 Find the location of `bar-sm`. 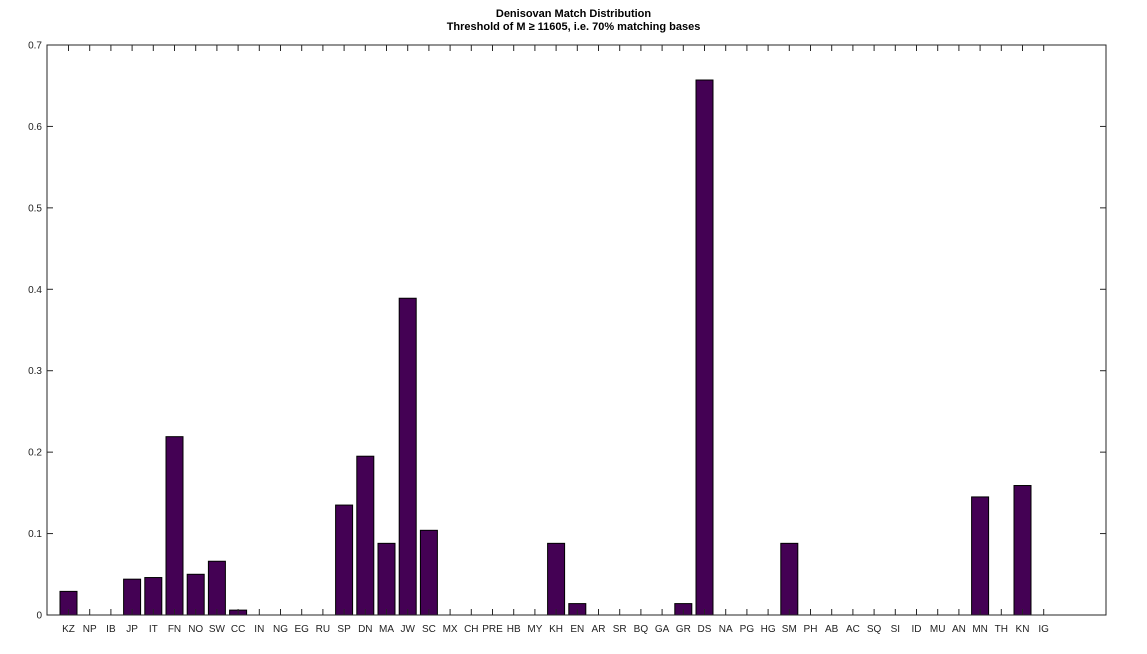

bar-sm is located at coordinates (789, 579).